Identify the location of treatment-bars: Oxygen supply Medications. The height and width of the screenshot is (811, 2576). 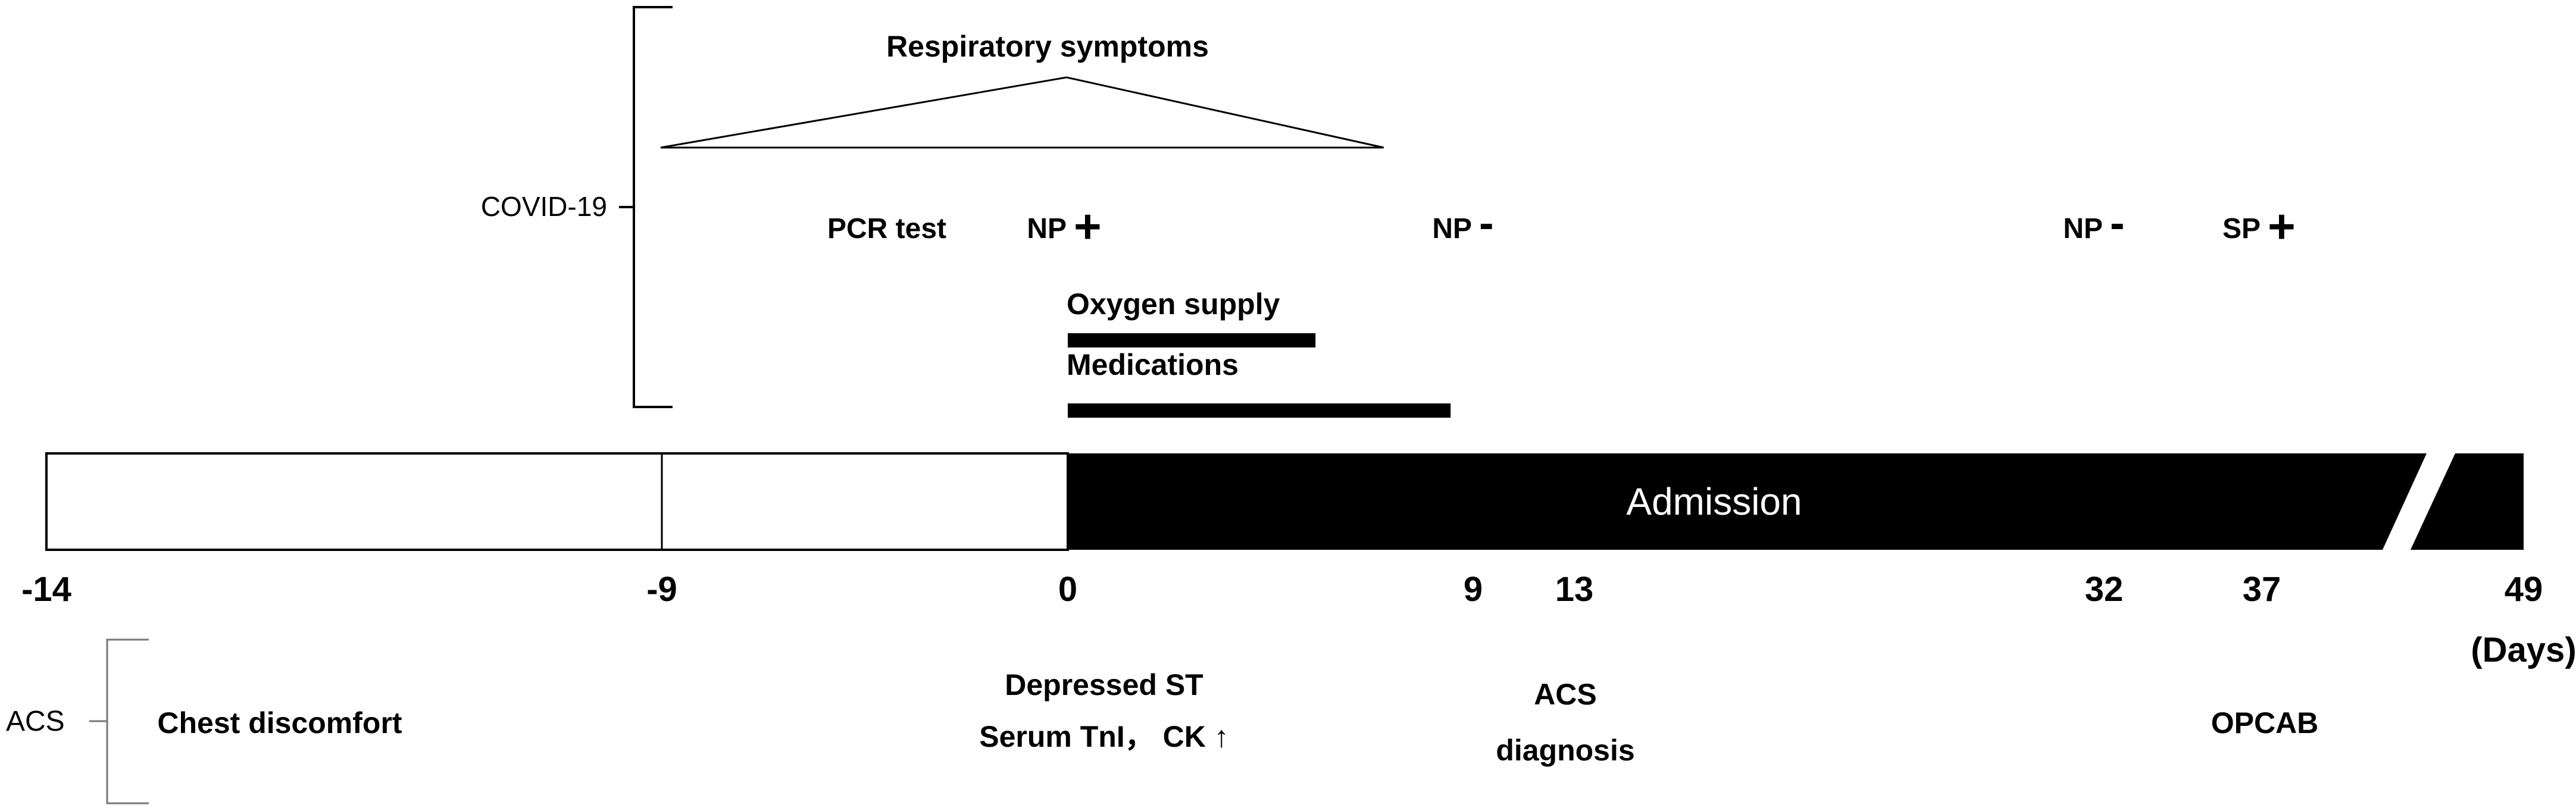
(1259, 353).